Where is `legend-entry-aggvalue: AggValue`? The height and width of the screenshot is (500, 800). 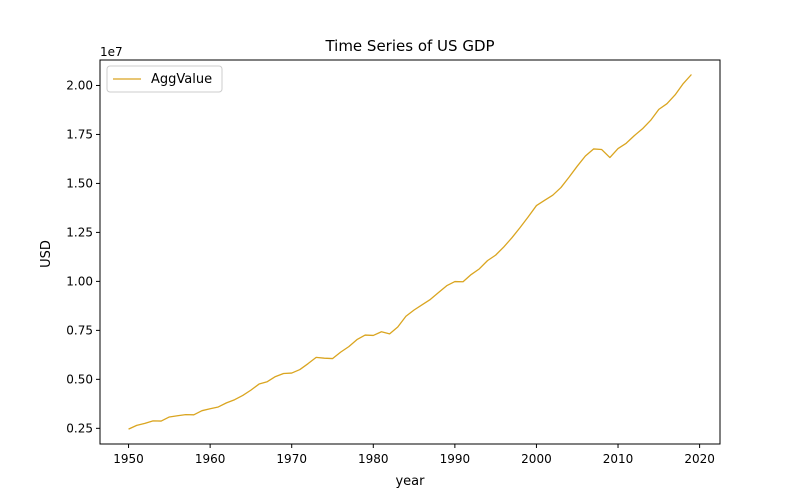
legend-entry-aggvalue: AggValue is located at coordinates (181, 79).